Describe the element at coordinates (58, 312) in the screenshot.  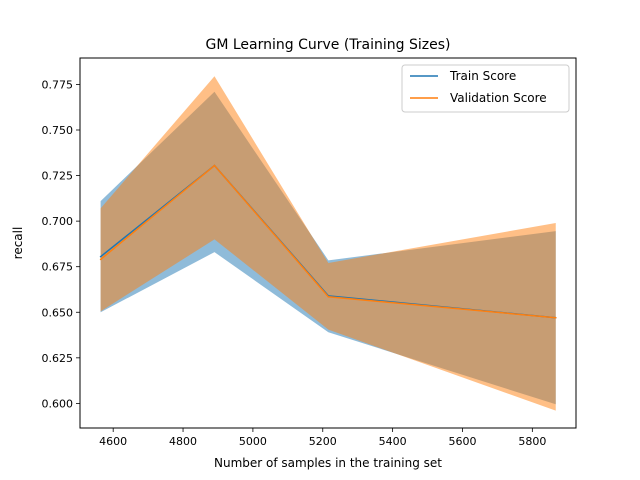
I see `y-tick-label: 0.650` at that location.